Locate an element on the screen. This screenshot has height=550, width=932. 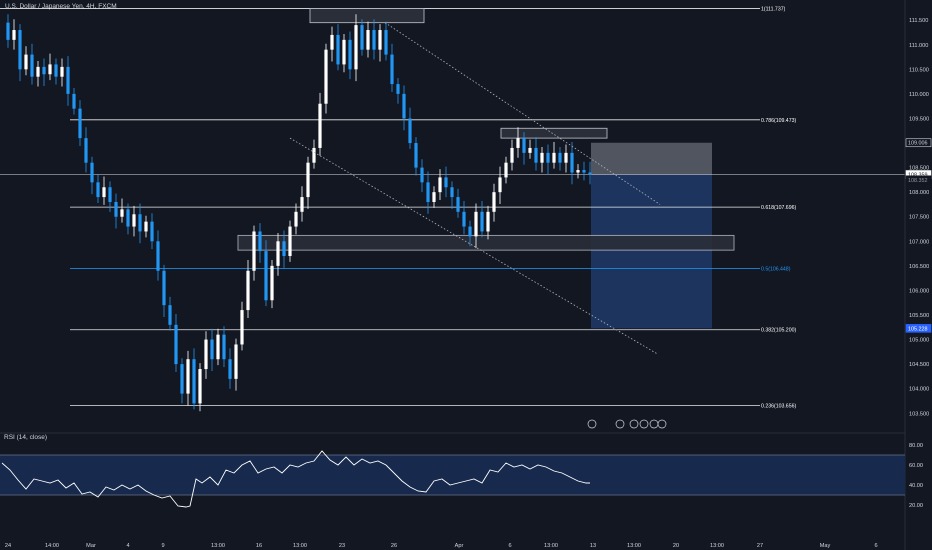
time-tick: 24 is located at coordinates (8, 546).